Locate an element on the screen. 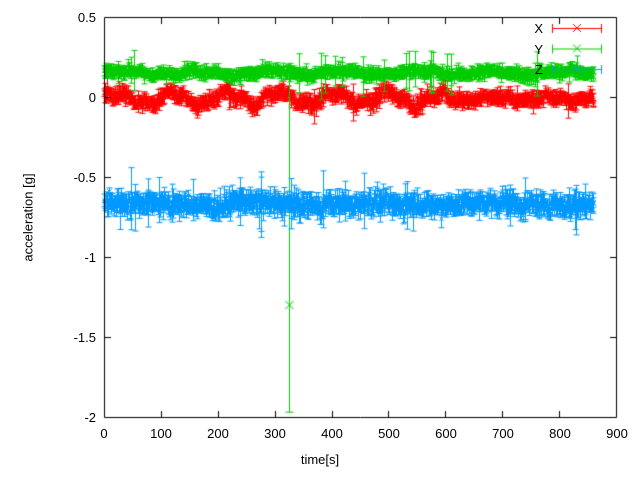  y-axis-label: acceleration [g] is located at coordinates (28, 217).